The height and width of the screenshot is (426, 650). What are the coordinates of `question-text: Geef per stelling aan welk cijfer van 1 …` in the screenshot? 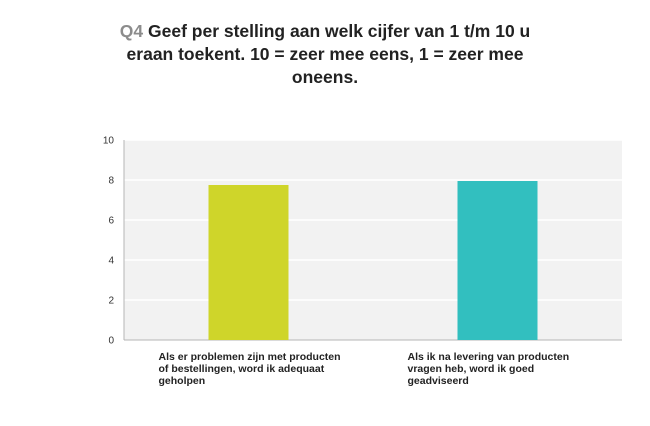 It's located at (328, 54).